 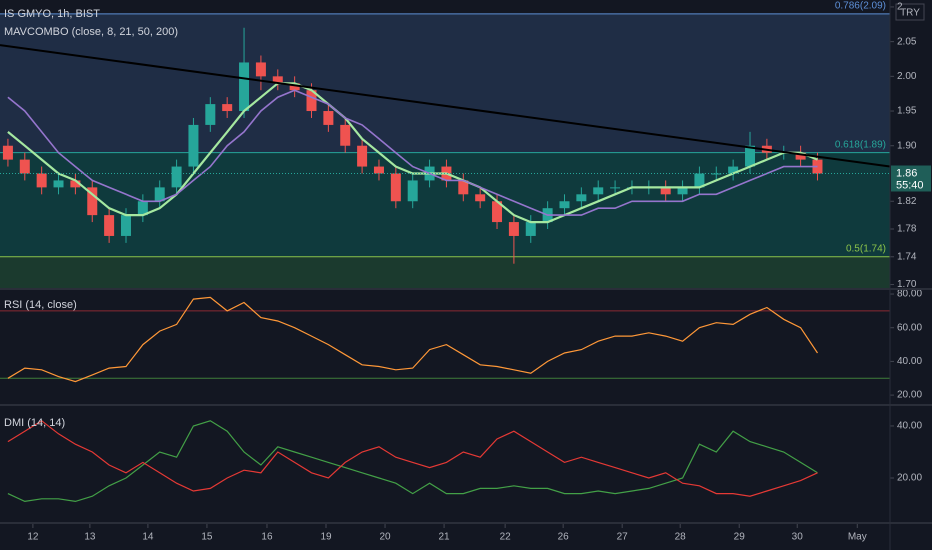 What do you see at coordinates (907, 41) in the screenshot?
I see `y-tick-label: 2.05` at bounding box center [907, 41].